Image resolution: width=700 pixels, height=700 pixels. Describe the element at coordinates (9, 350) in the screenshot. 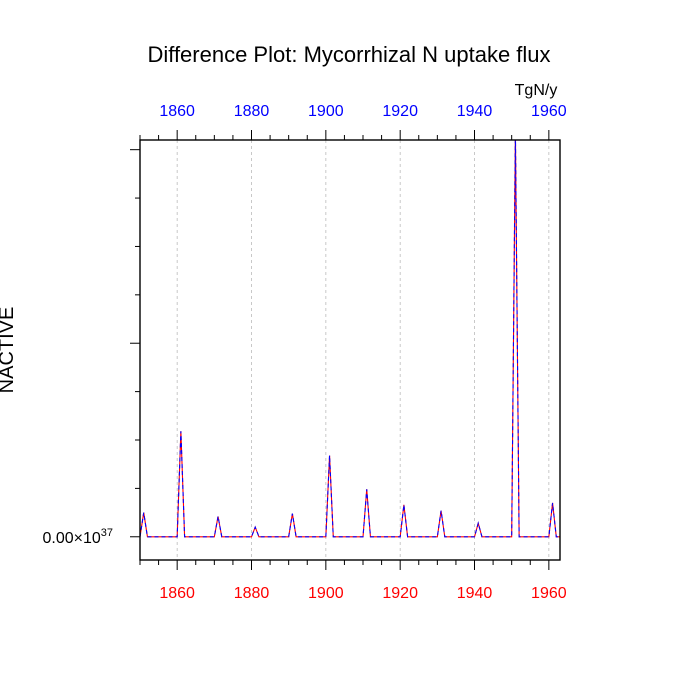

I see `y-axis-label: NACTIVE` at that location.